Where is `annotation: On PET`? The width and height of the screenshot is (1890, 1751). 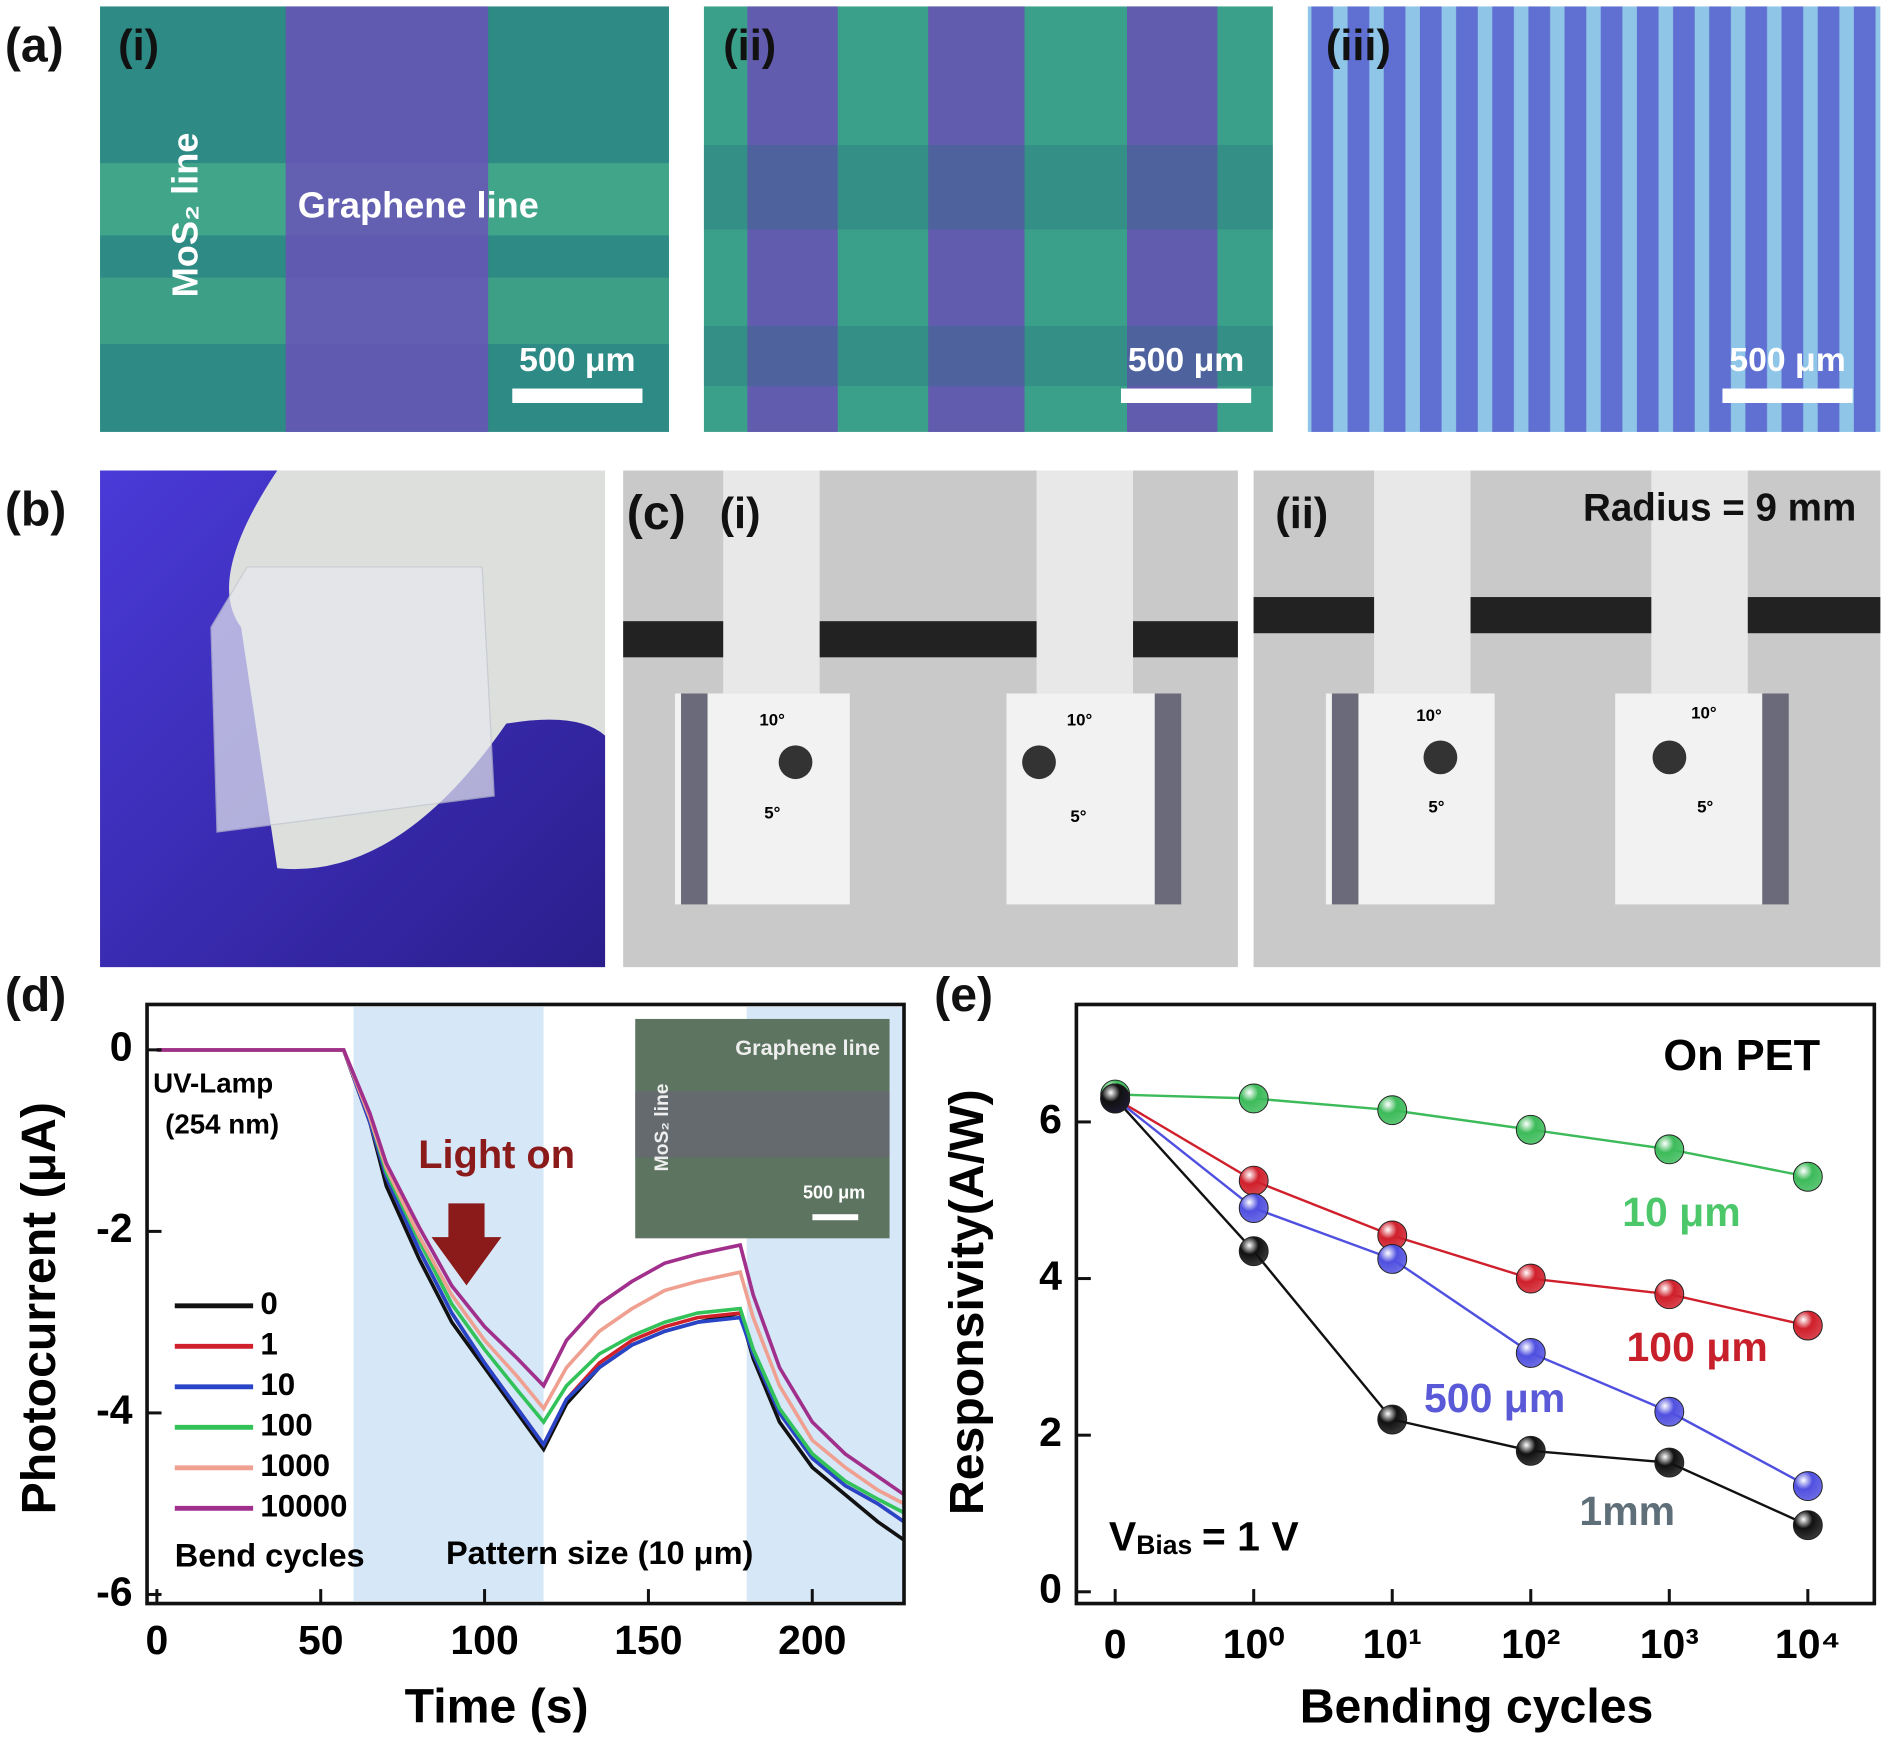 annotation: On PET is located at coordinates (1741, 1056).